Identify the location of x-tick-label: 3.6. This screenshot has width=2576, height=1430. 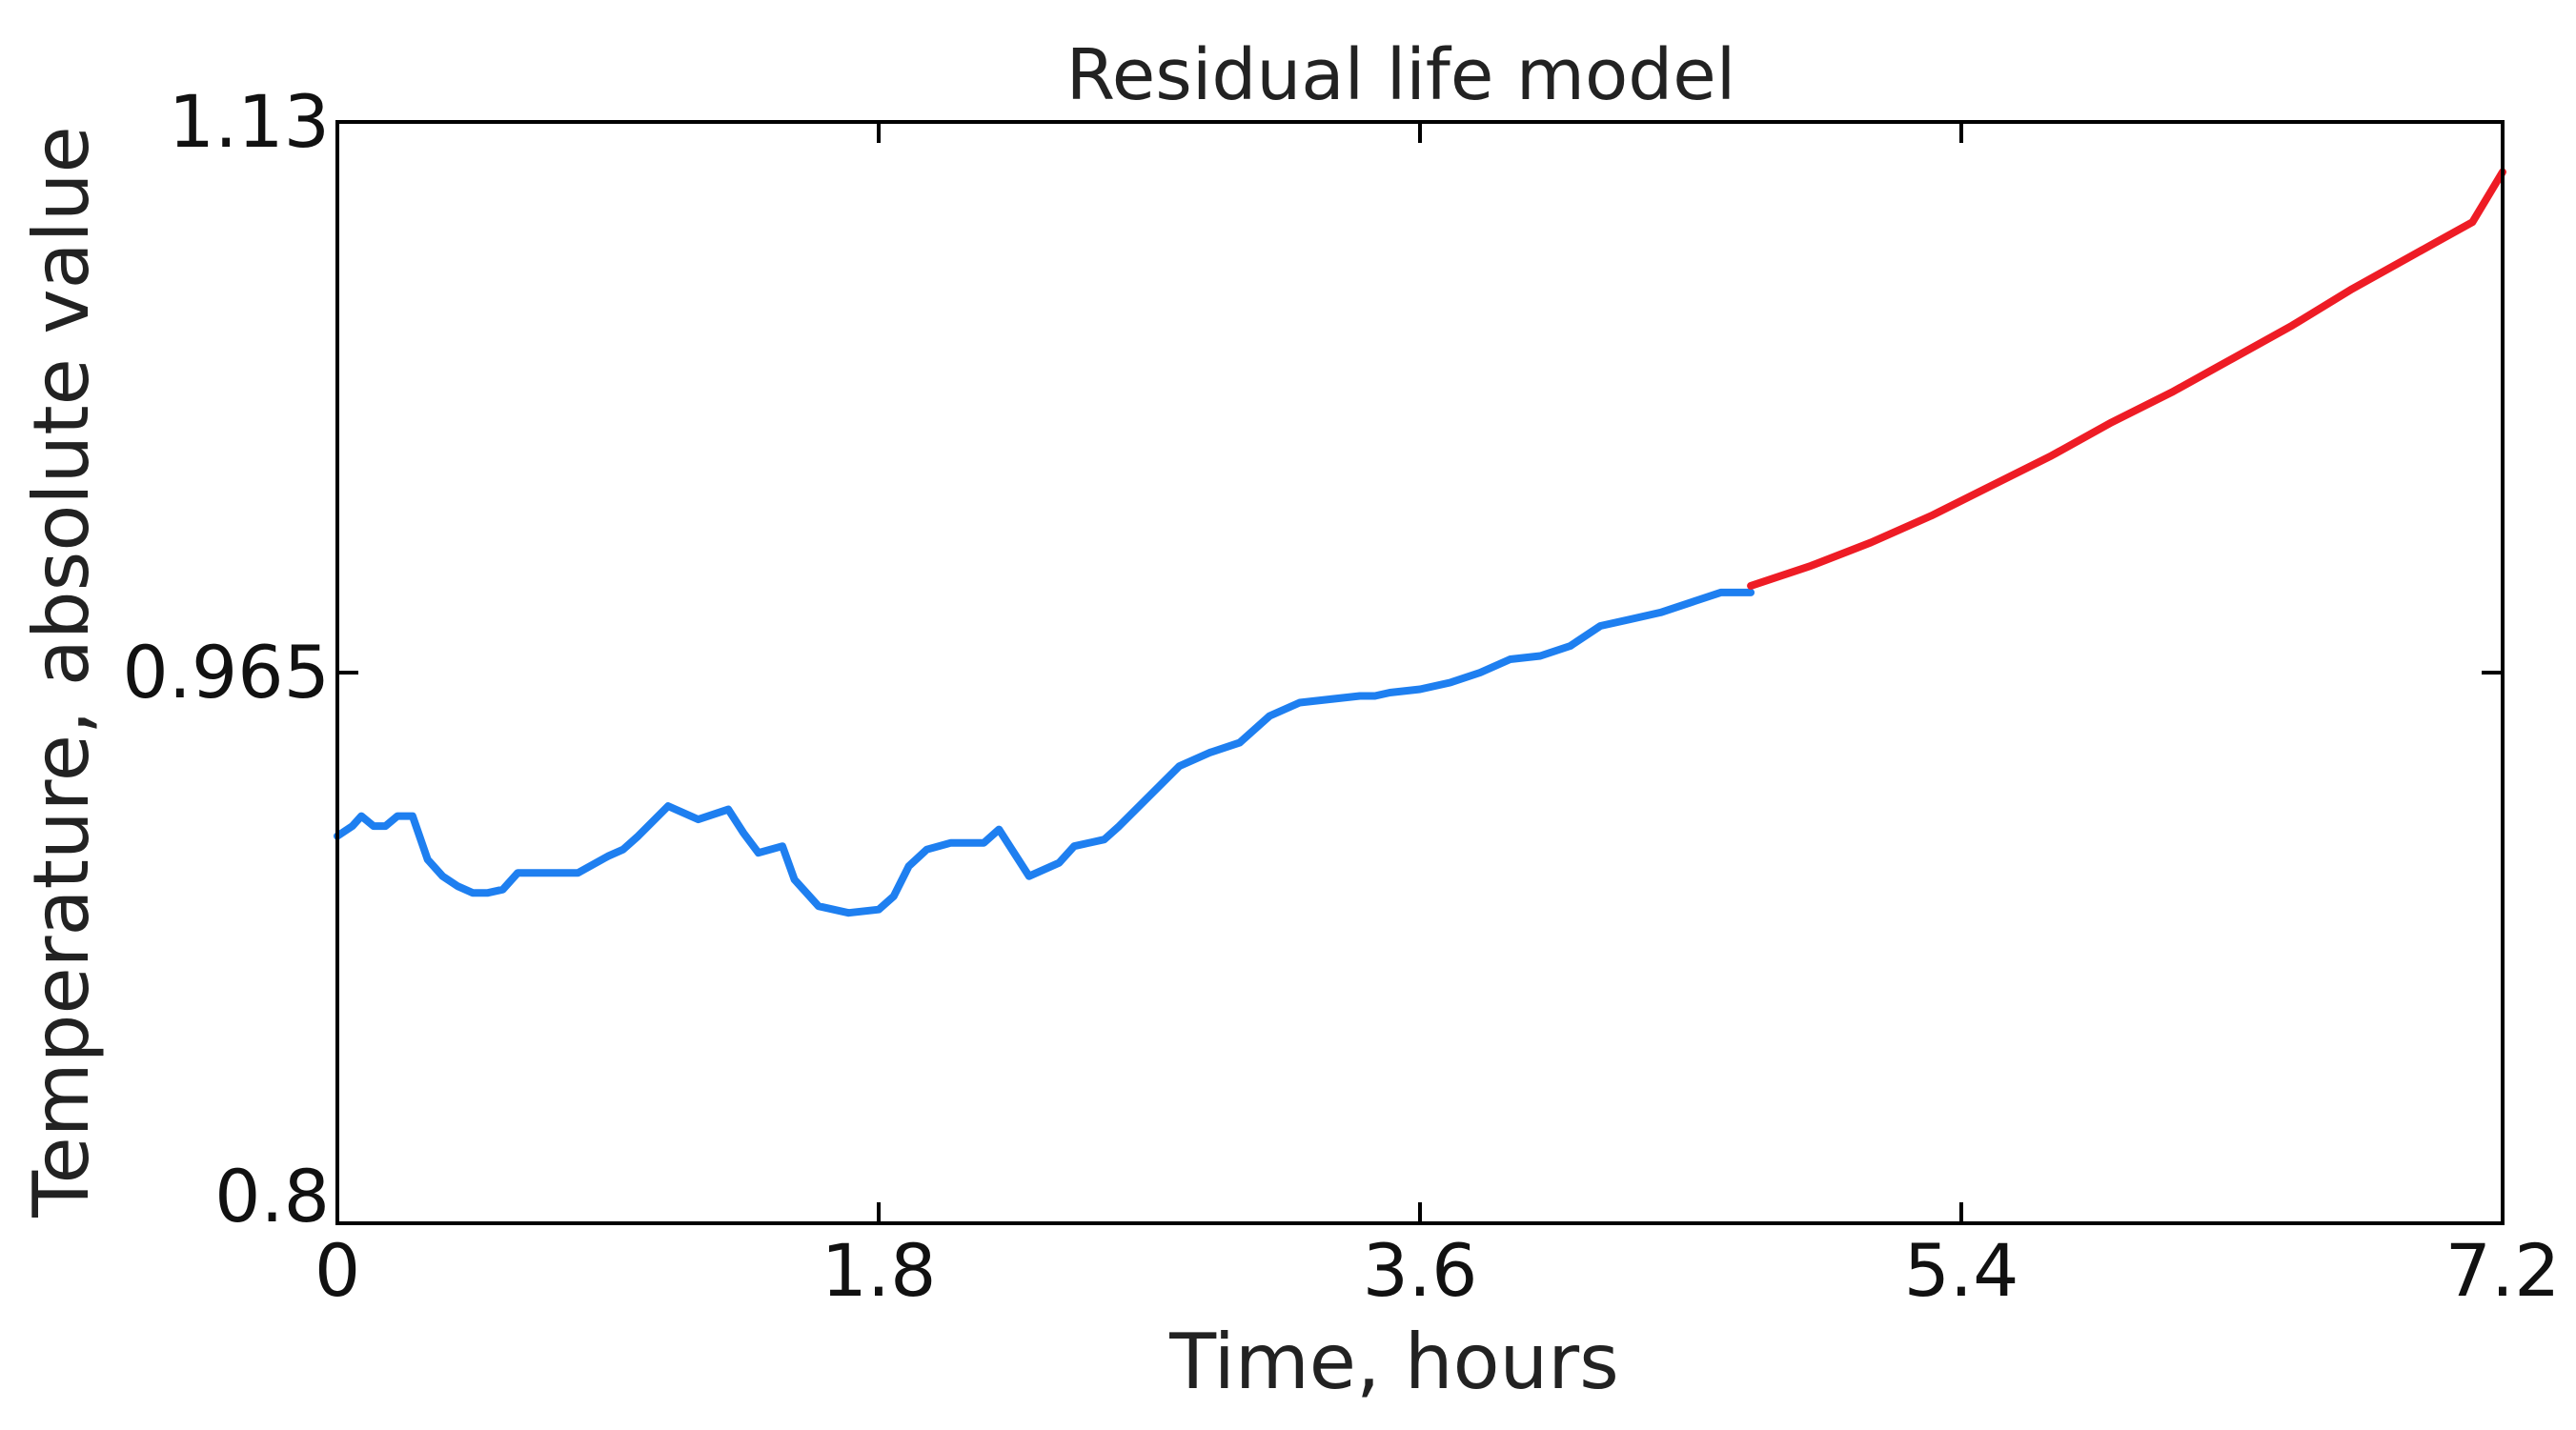
(1421, 1271).